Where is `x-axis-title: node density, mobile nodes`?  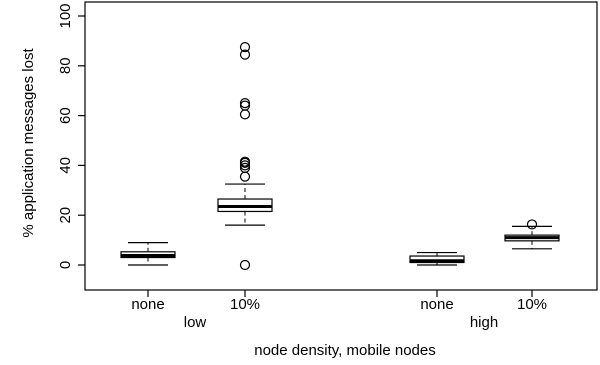
x-axis-title: node density, mobile nodes is located at coordinates (345, 350).